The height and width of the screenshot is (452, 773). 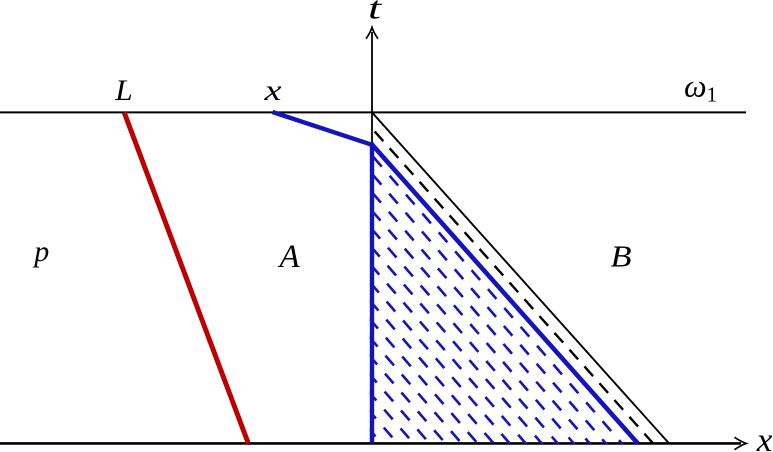 What do you see at coordinates (375, 13) in the screenshot?
I see `svg-text: t` at bounding box center [375, 13].